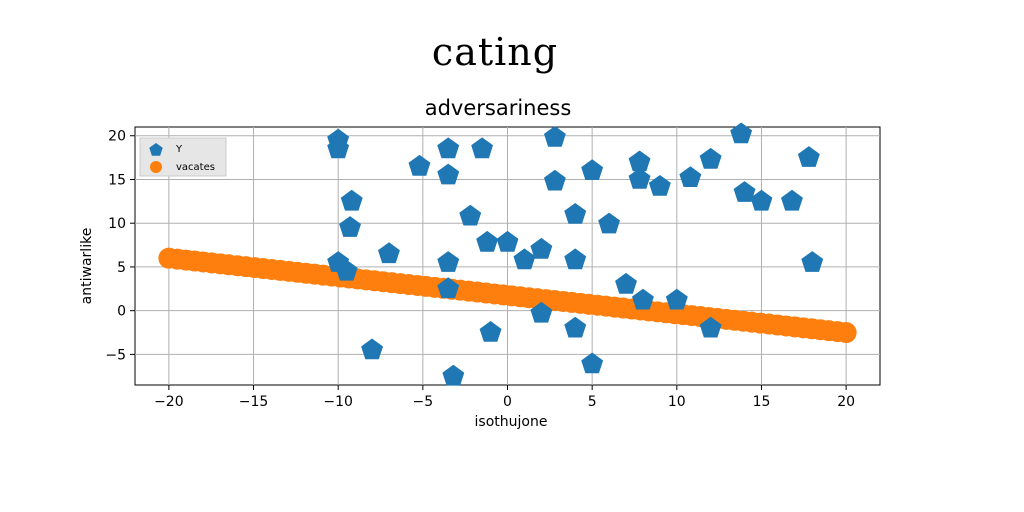 The width and height of the screenshot is (1024, 512). I want to click on x-tick-label: −20, so click(169, 402).